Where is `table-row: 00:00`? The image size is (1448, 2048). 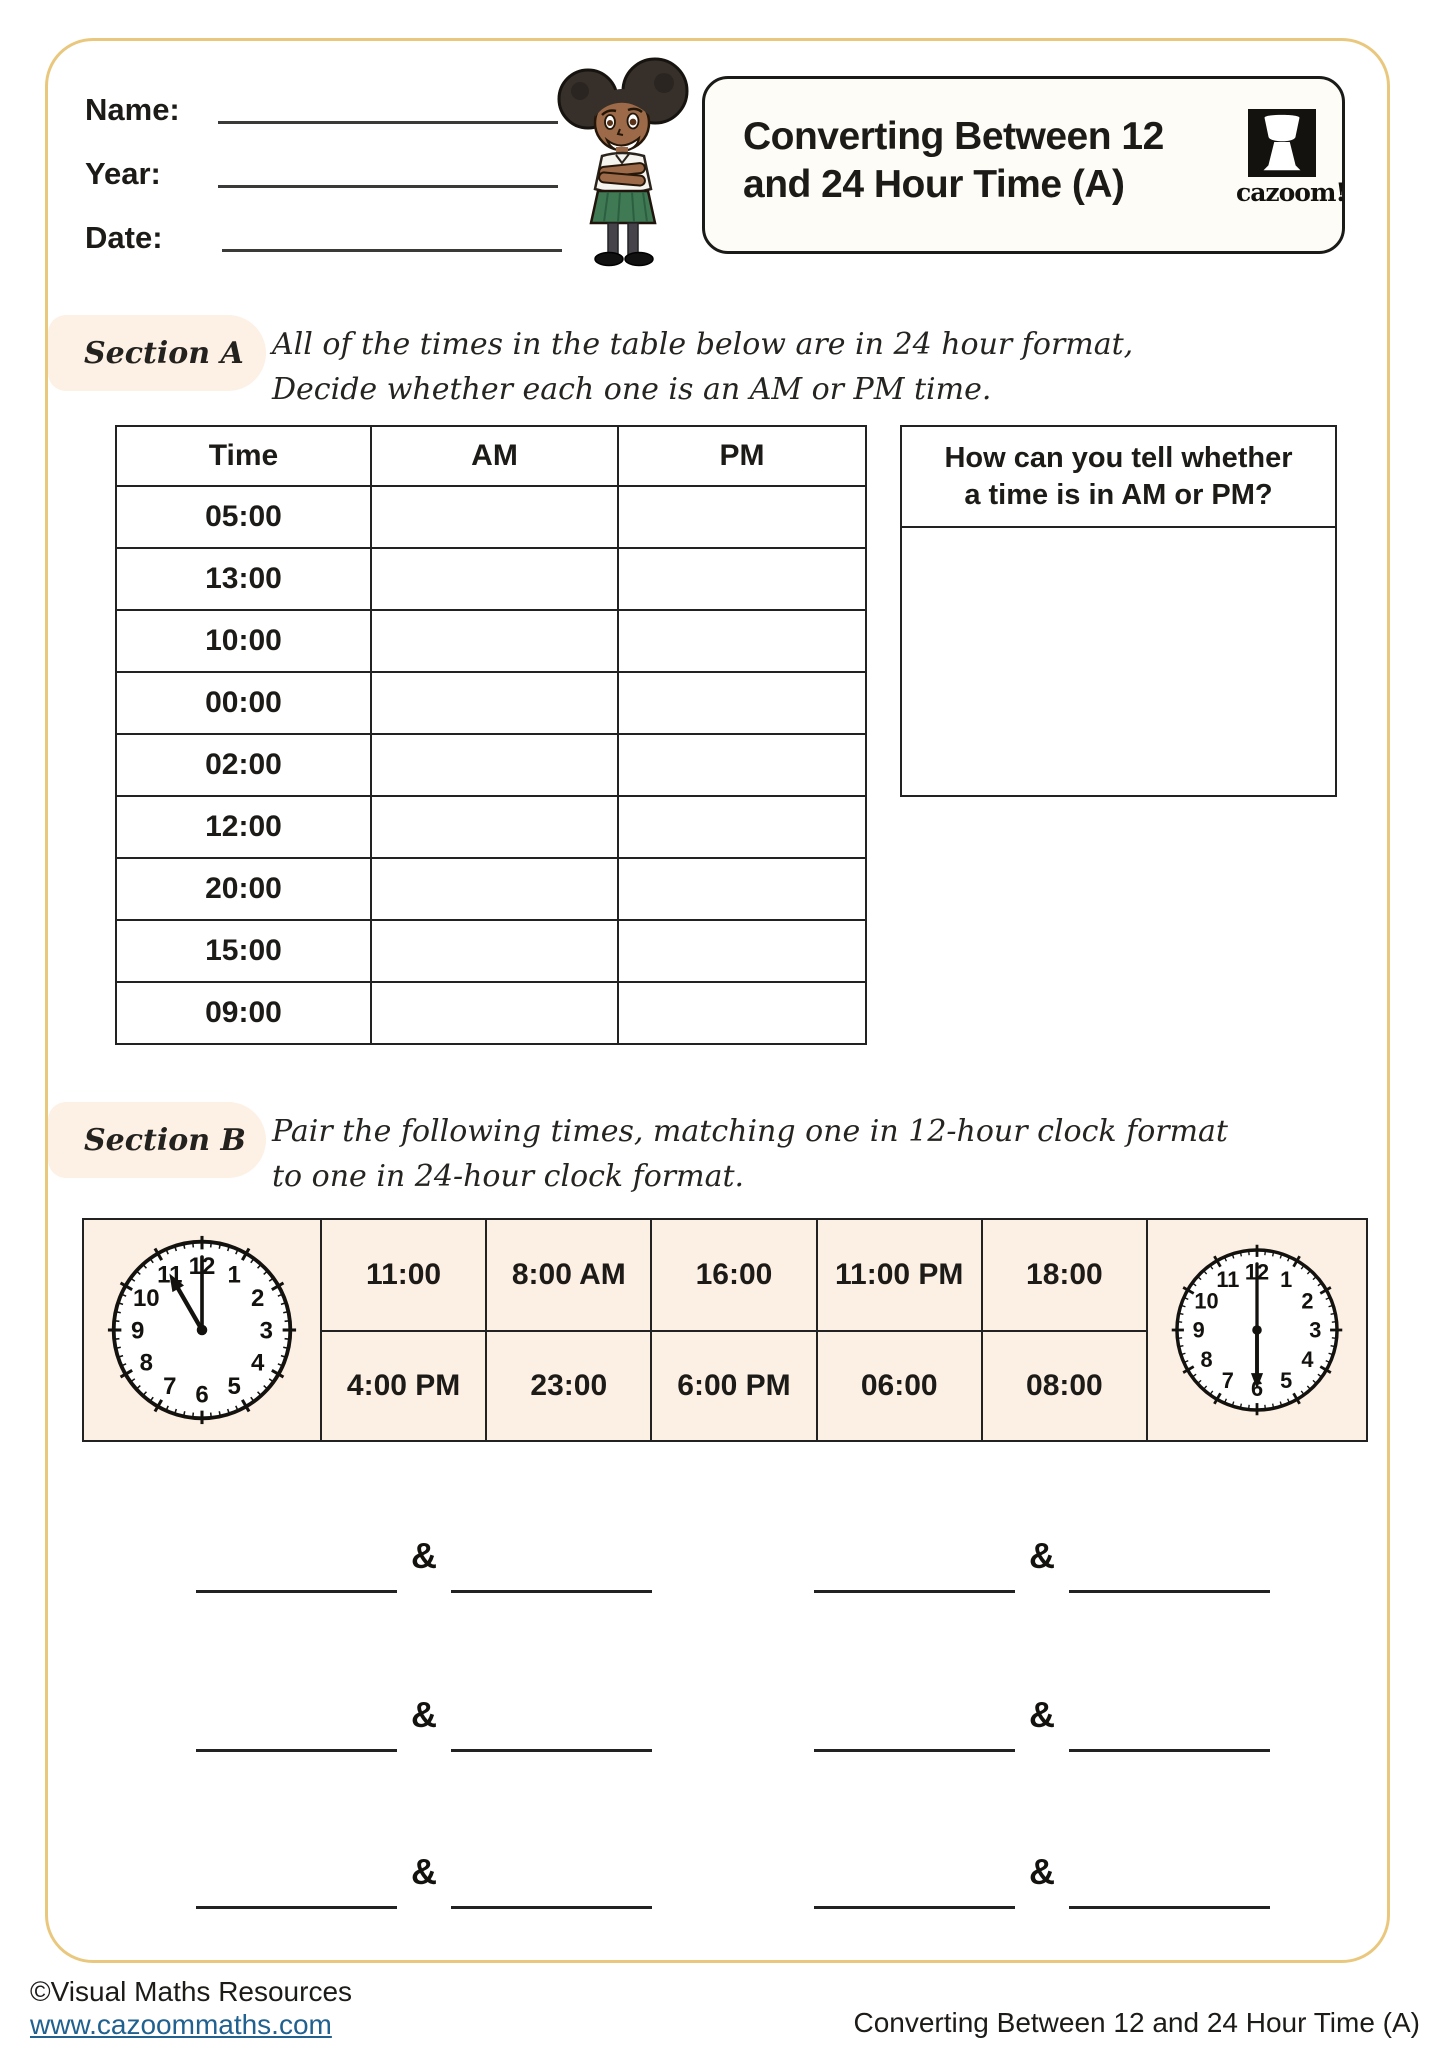
table-row: 00:00 is located at coordinates (491, 703).